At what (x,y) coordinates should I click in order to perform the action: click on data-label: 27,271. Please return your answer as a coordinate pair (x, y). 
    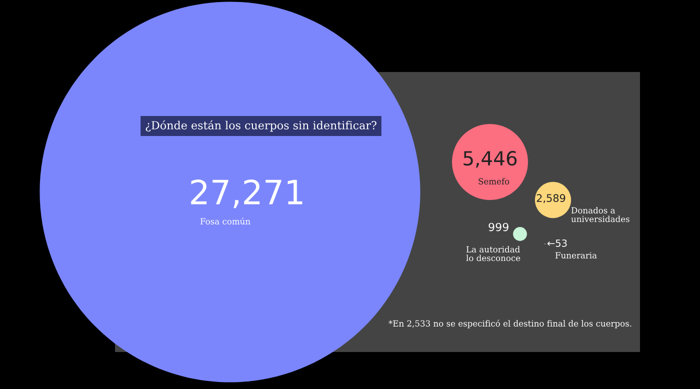
    Looking at the image, I should click on (246, 193).